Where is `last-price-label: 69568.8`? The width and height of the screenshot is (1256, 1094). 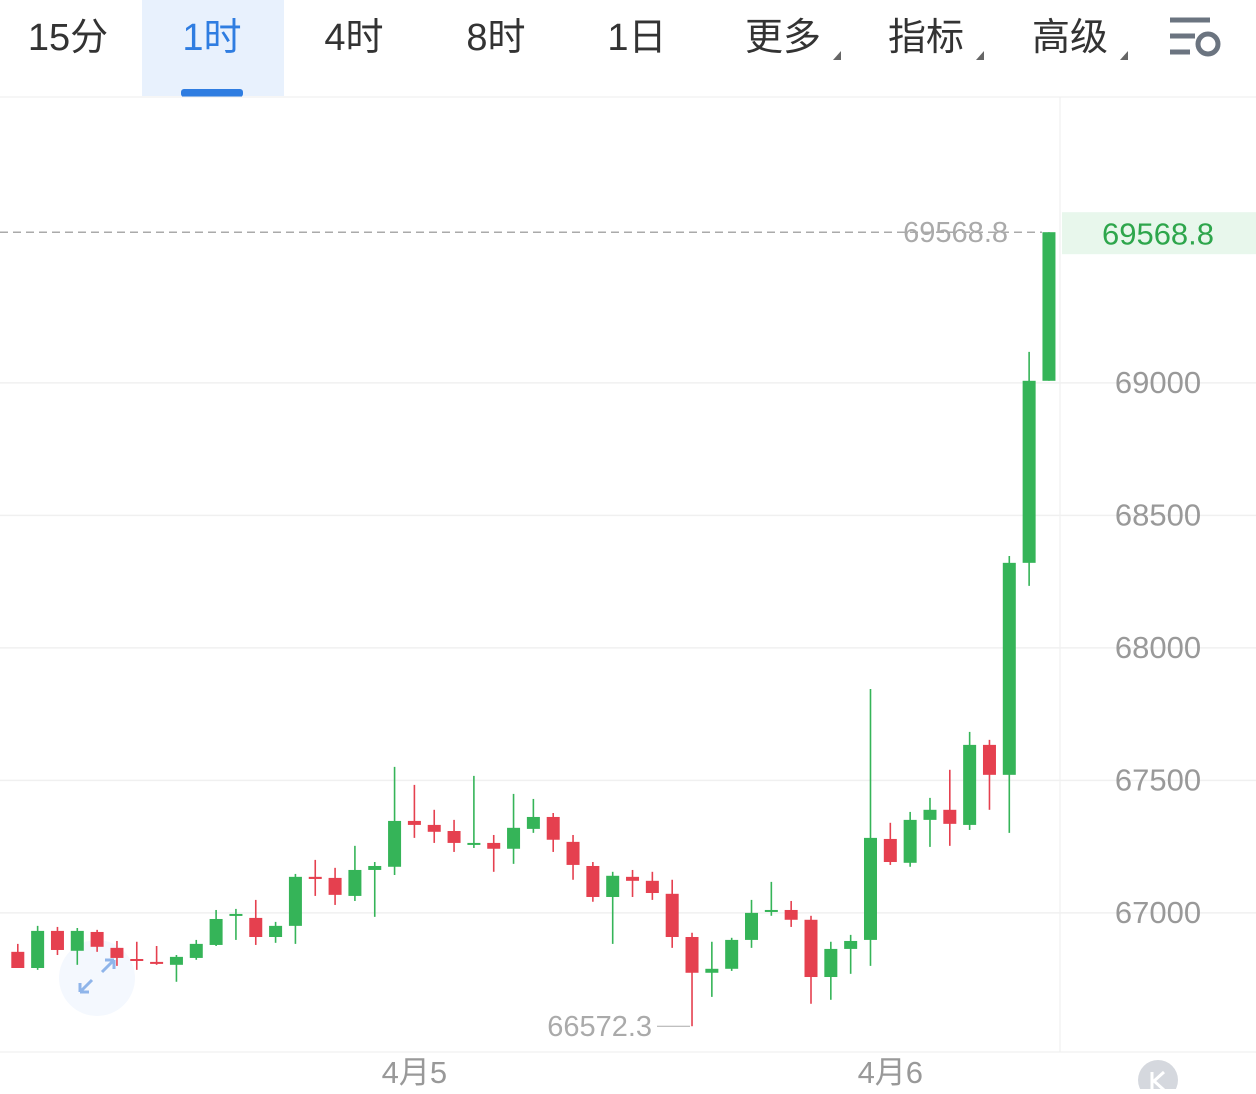 last-price-label: 69568.8 is located at coordinates (1158, 233).